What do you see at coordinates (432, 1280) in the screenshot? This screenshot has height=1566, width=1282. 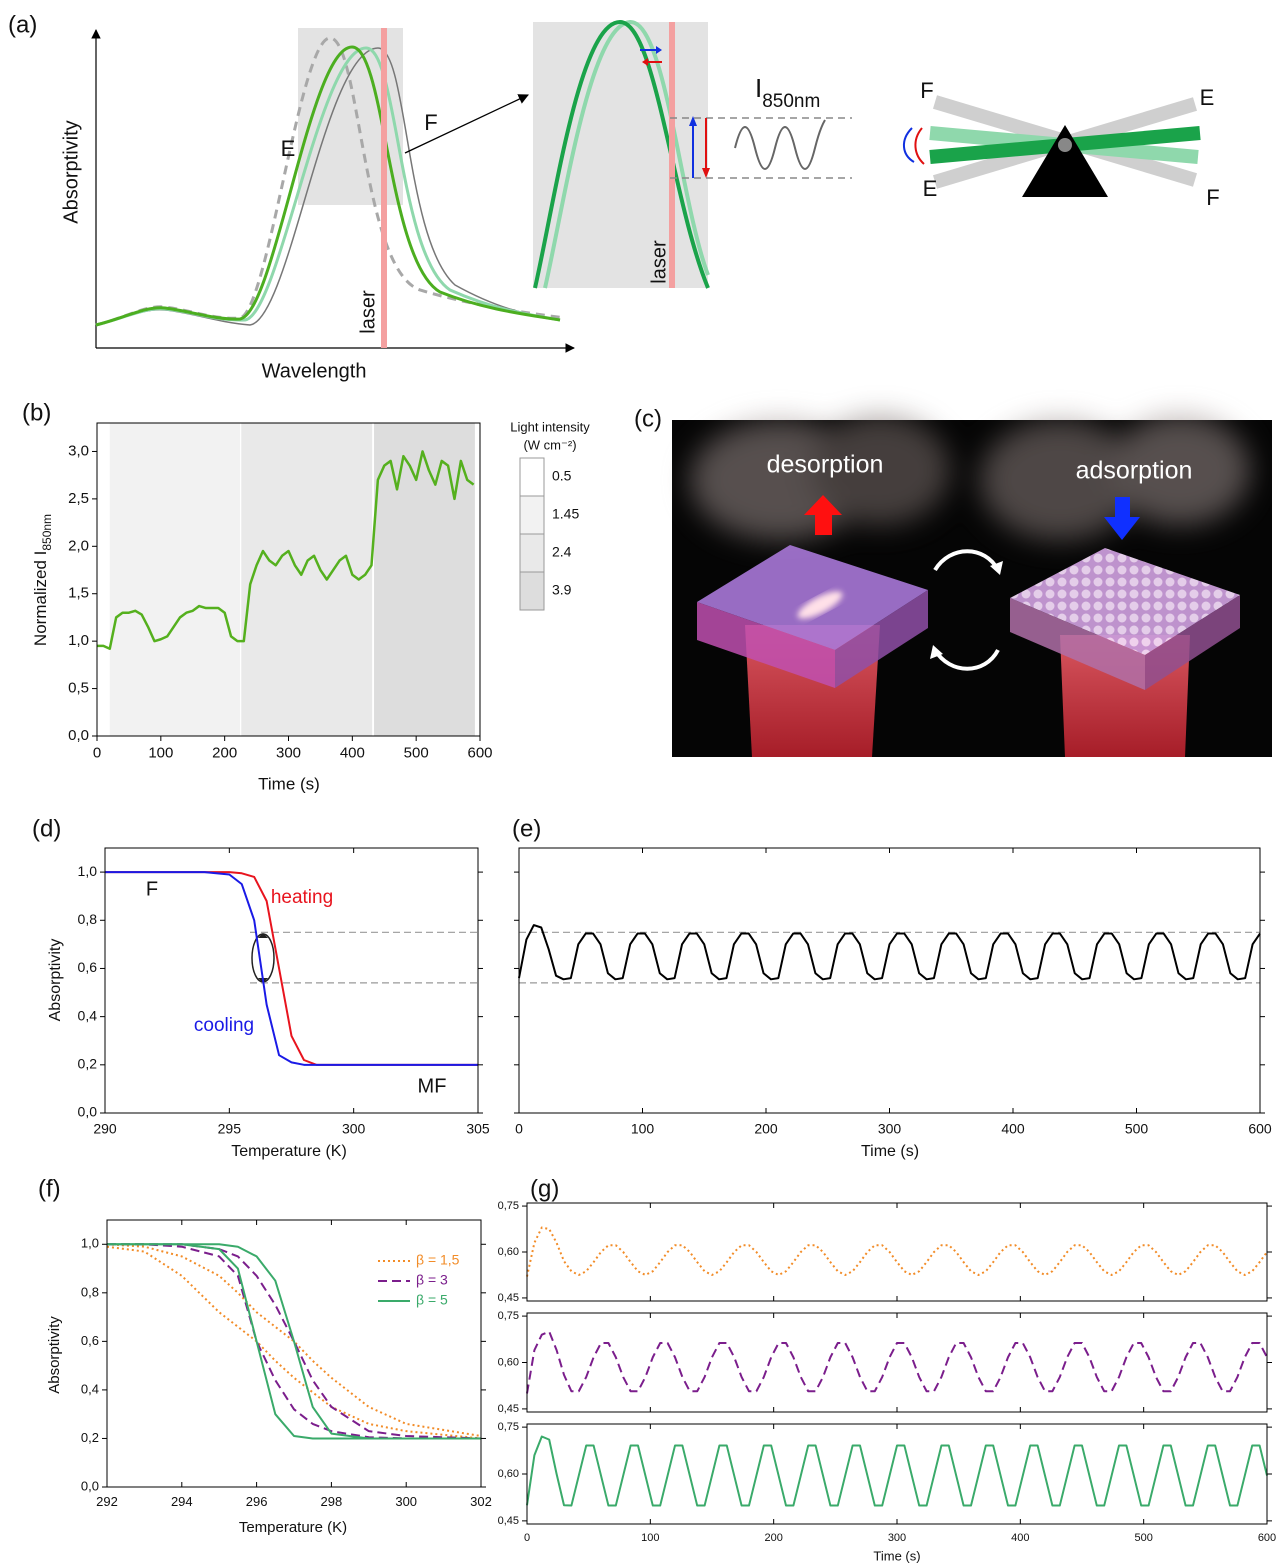 I see `legend-label: β = 3` at bounding box center [432, 1280].